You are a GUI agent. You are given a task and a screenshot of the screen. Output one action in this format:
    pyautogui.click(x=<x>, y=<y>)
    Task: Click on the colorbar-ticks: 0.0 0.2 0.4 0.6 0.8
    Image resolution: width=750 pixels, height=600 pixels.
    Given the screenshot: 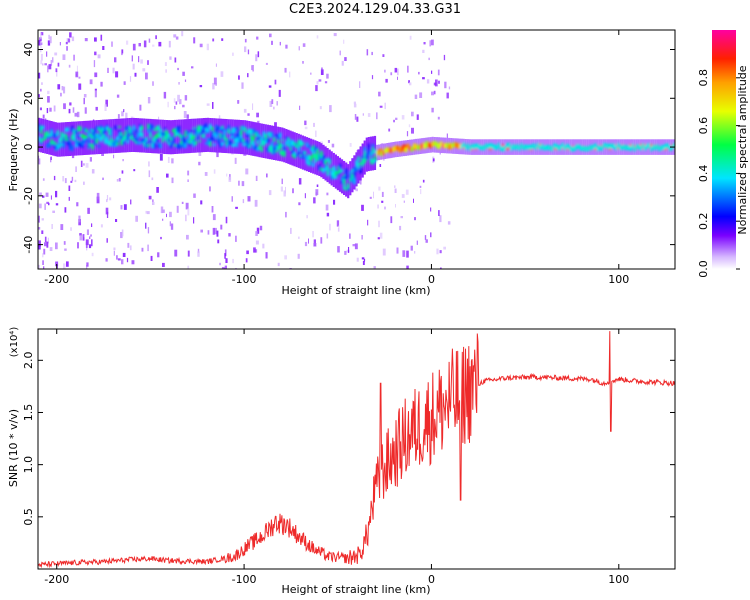 What is the action you would take?
    pyautogui.click(x=718, y=173)
    